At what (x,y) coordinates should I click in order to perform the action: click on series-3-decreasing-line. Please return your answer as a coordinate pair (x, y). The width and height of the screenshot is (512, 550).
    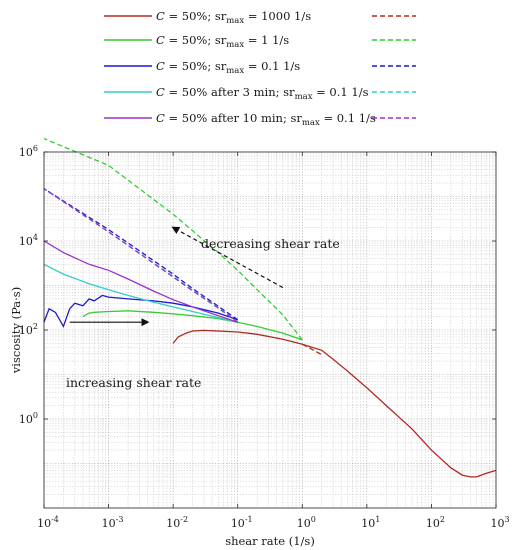
    Looking at the image, I should click on (141, 254).